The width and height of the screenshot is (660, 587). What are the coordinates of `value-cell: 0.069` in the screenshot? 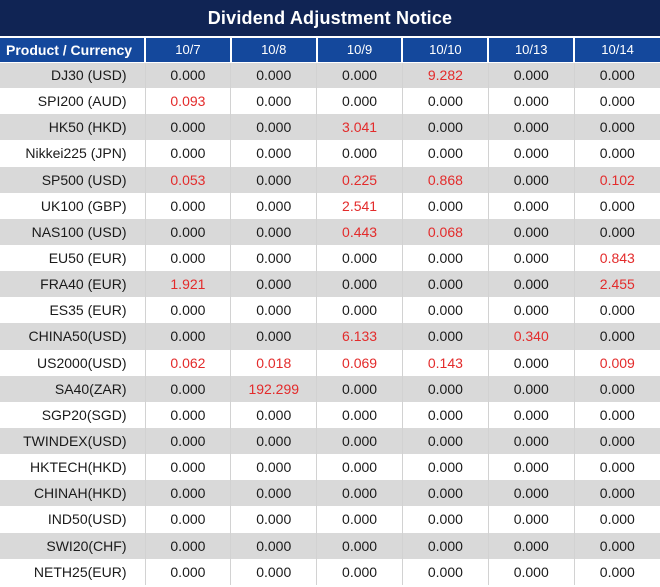 It's located at (359, 362).